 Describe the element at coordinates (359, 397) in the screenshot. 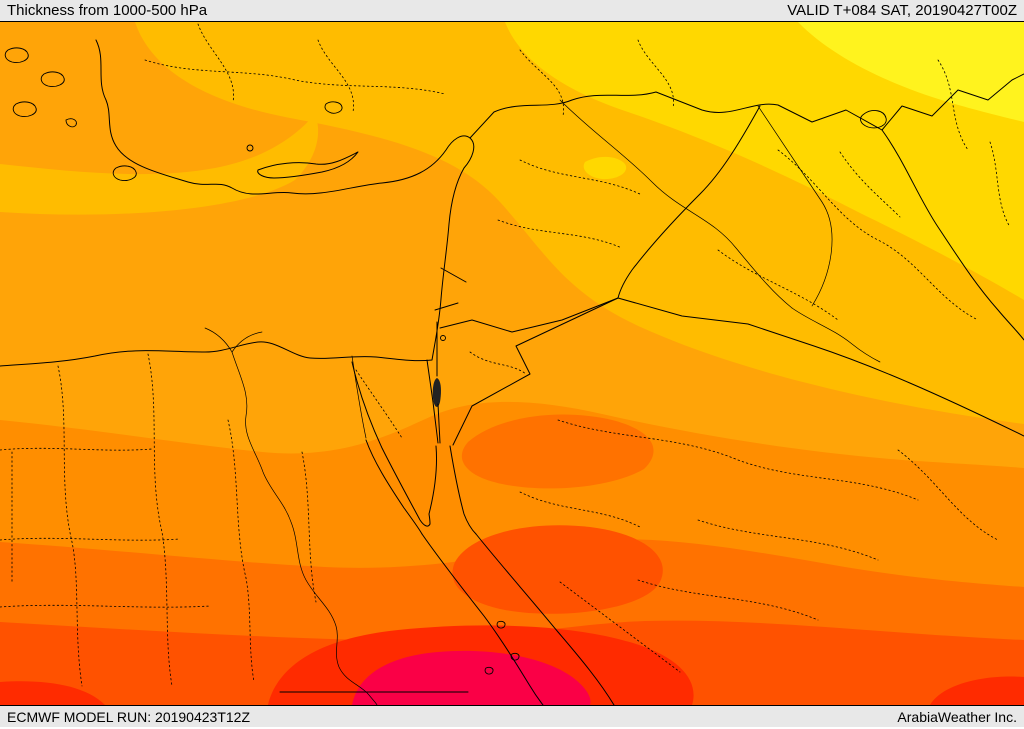

I see `suez-canal` at that location.